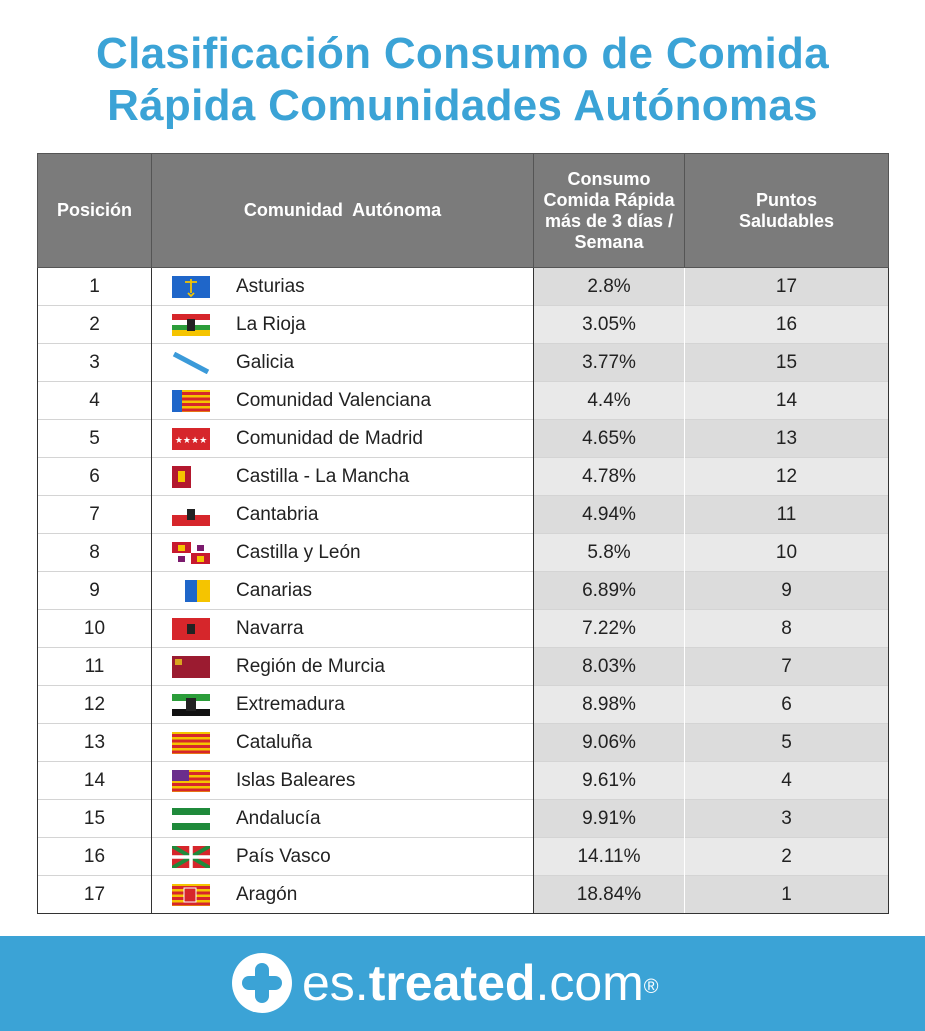  What do you see at coordinates (786, 590) in the screenshot?
I see `row-points: 9` at bounding box center [786, 590].